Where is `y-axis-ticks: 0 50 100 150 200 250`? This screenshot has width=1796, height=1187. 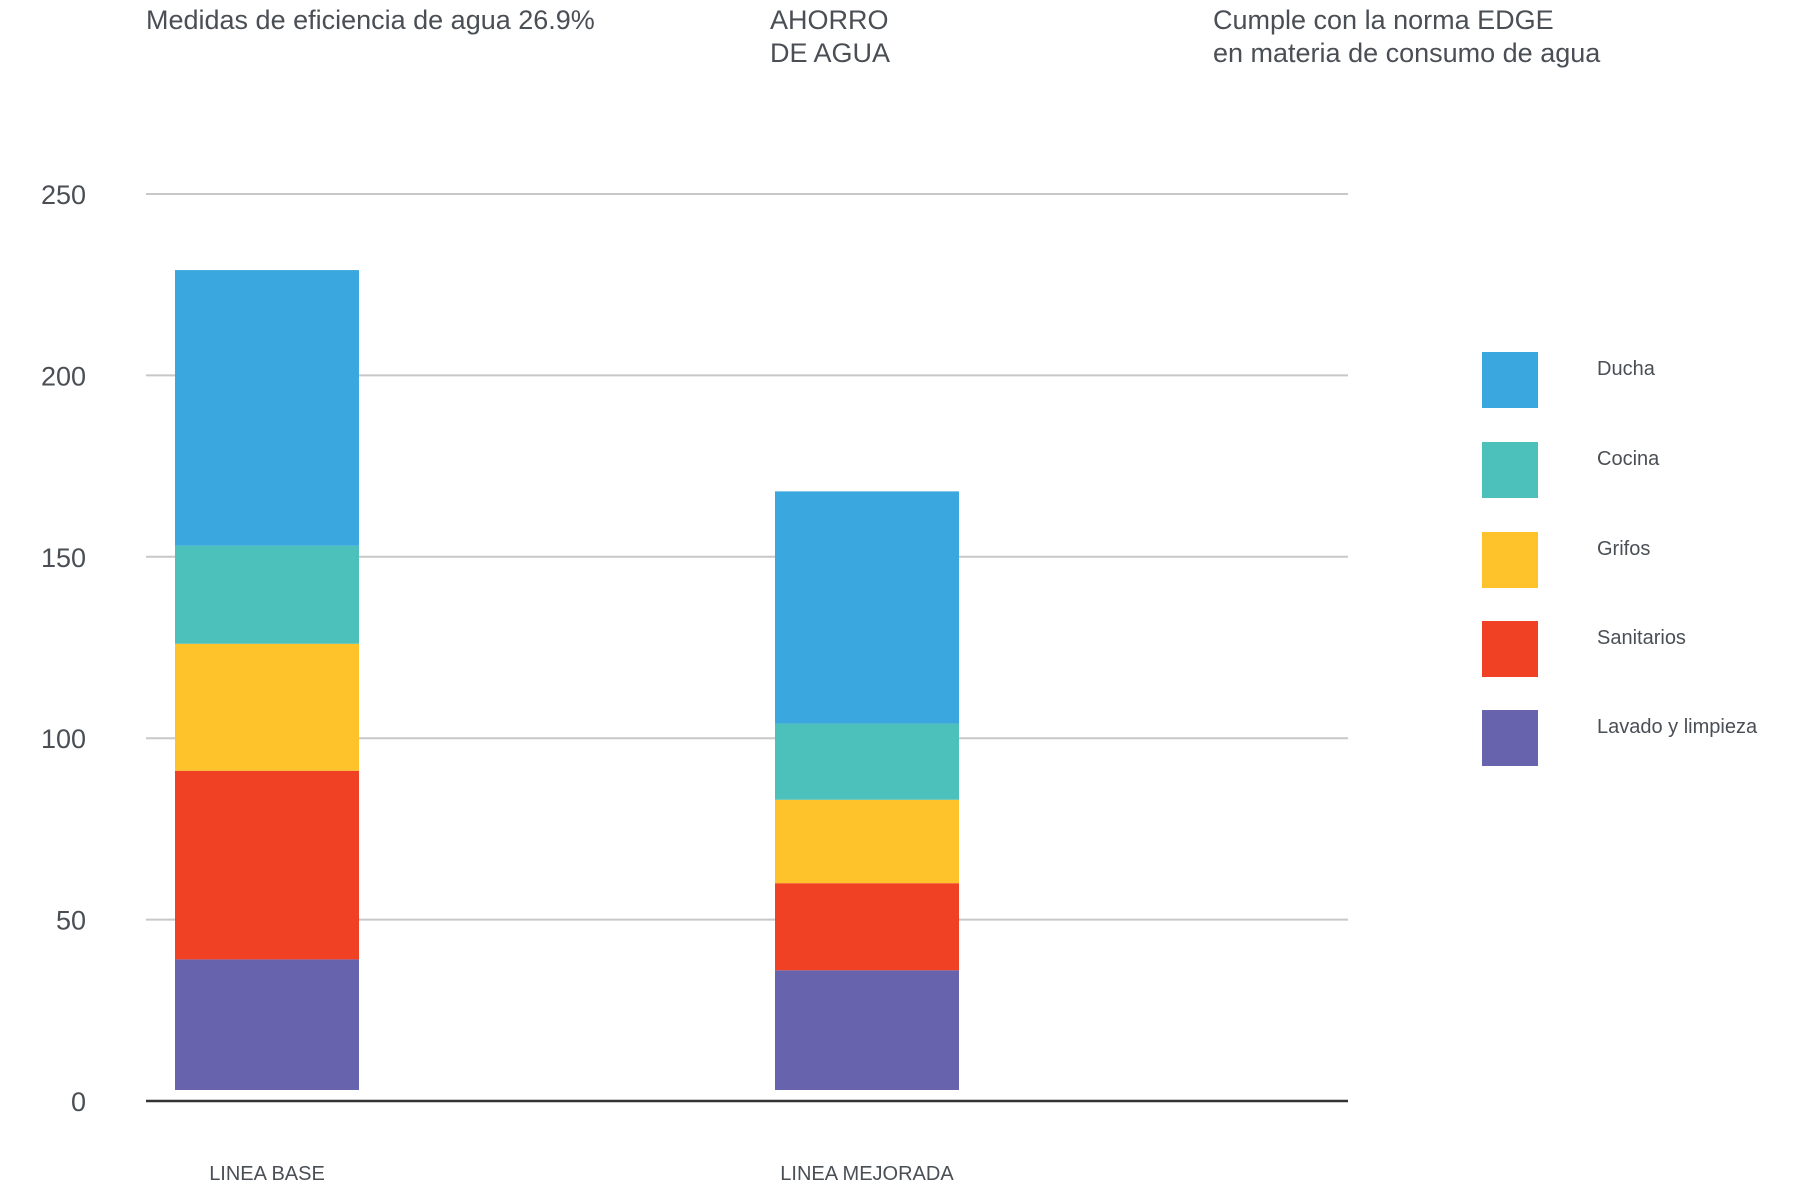
y-axis-ticks: 0 50 100 150 200 250 is located at coordinates (63, 648).